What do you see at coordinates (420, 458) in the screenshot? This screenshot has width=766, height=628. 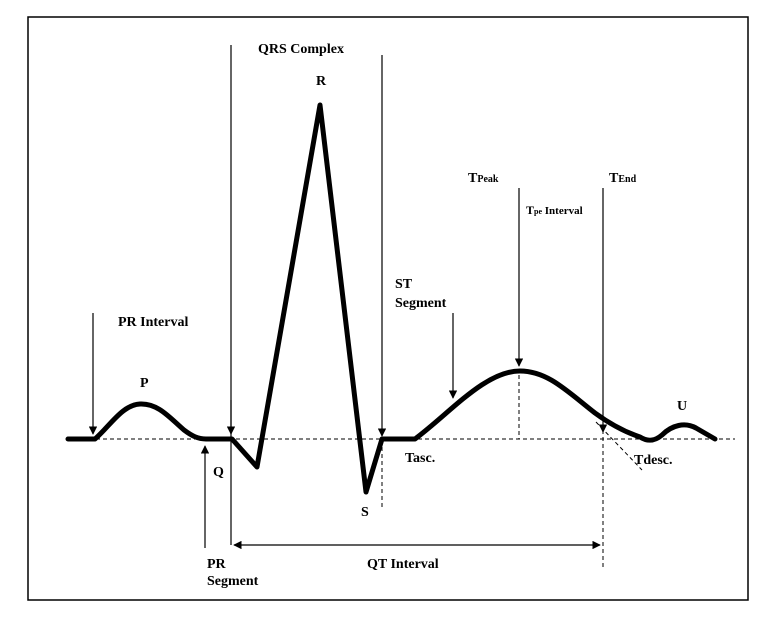 I see `tasc-label: Tasc.` at bounding box center [420, 458].